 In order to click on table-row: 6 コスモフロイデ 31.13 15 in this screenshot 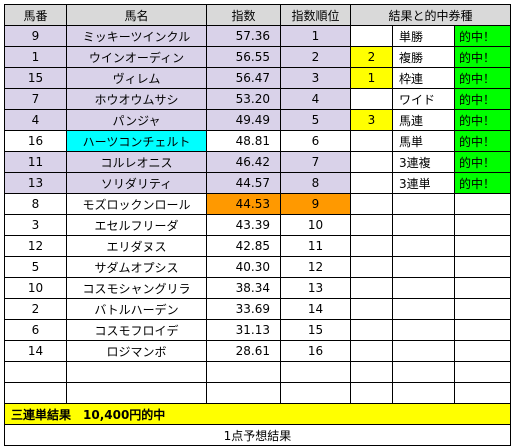, I will do `click(257, 330)`.